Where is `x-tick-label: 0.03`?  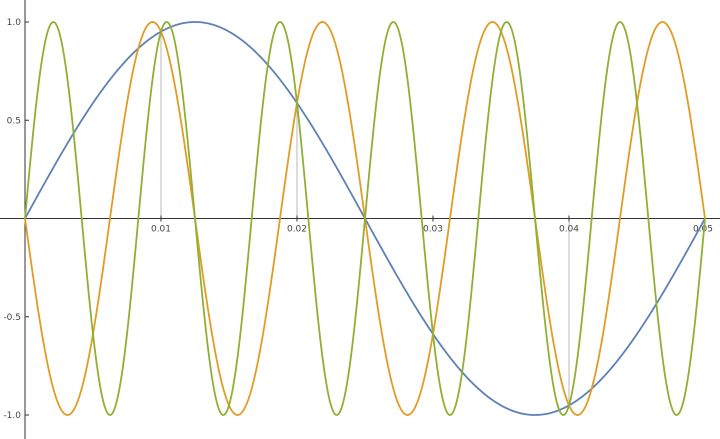 x-tick-label: 0.03 is located at coordinates (433, 230).